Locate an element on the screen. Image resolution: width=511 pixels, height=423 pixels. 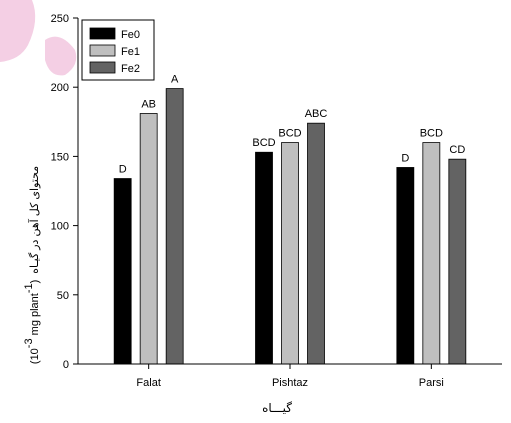
y-axis-persian-label: محتوای کل آهن در گیـاه is located at coordinates (34, 220).